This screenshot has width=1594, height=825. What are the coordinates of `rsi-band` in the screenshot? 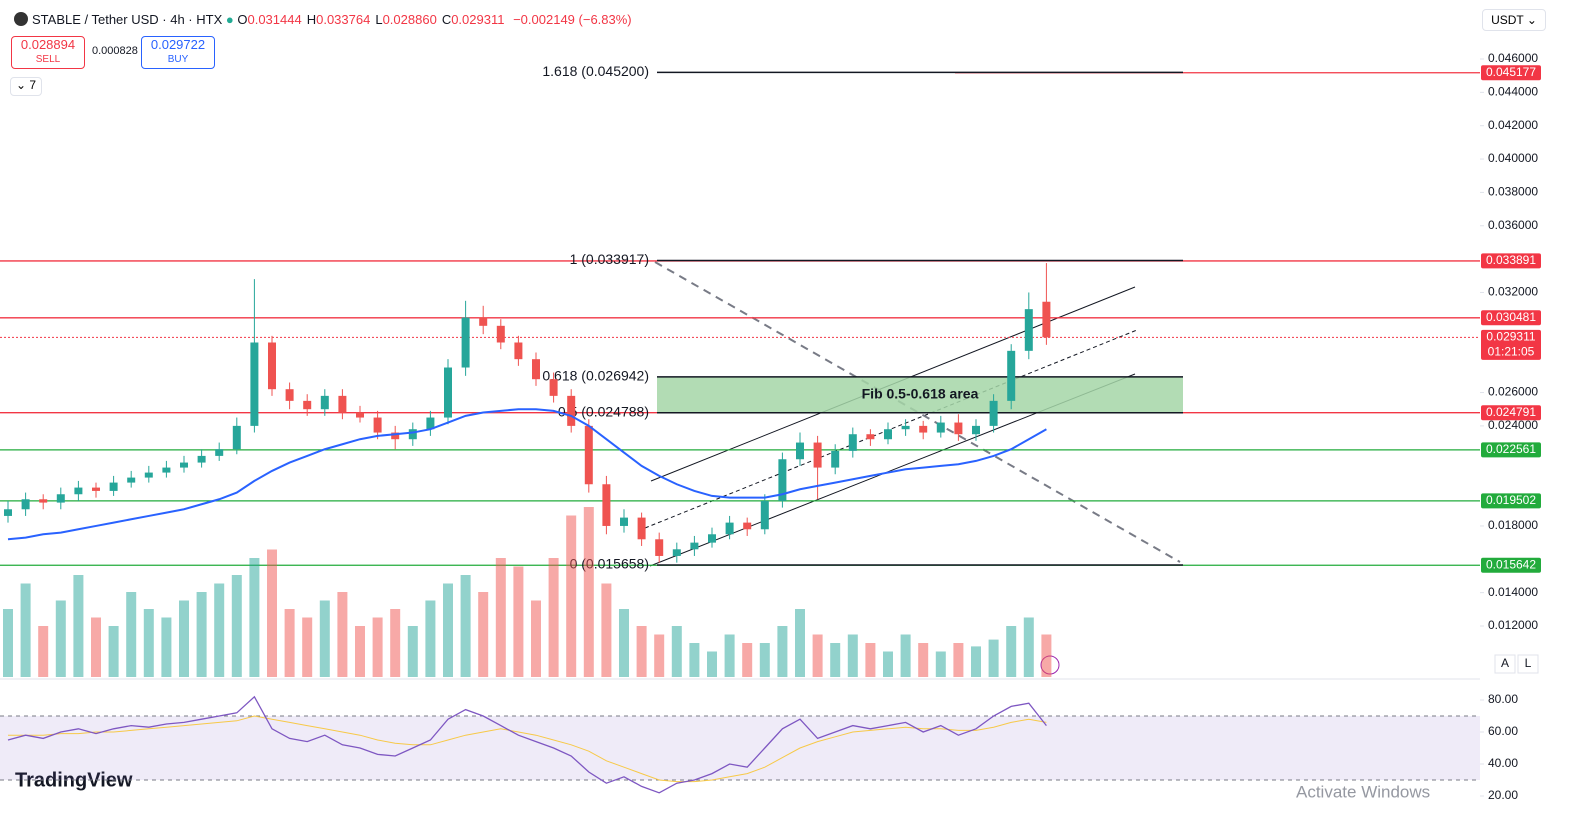 It's located at (740, 748).